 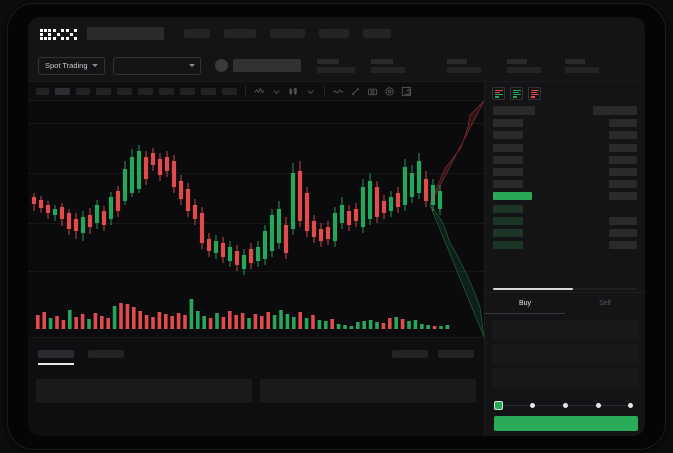 I want to click on order-total-field, so click(x=565, y=377).